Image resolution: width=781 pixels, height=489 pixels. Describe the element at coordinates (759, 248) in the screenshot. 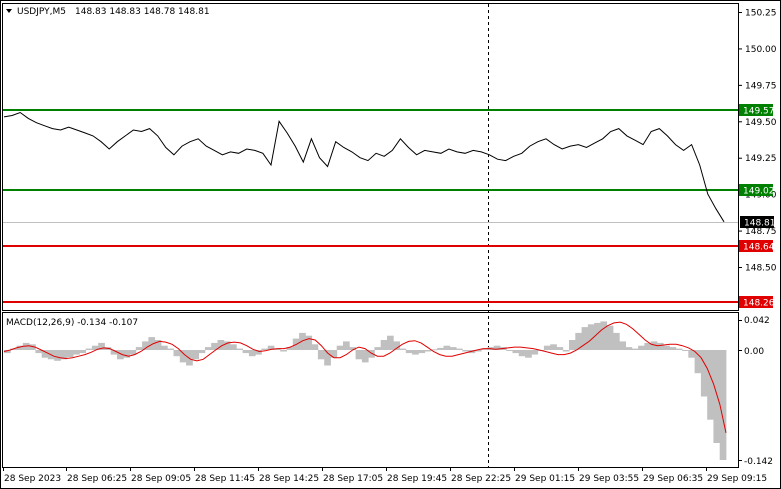

I see `level-label: 148.64` at that location.